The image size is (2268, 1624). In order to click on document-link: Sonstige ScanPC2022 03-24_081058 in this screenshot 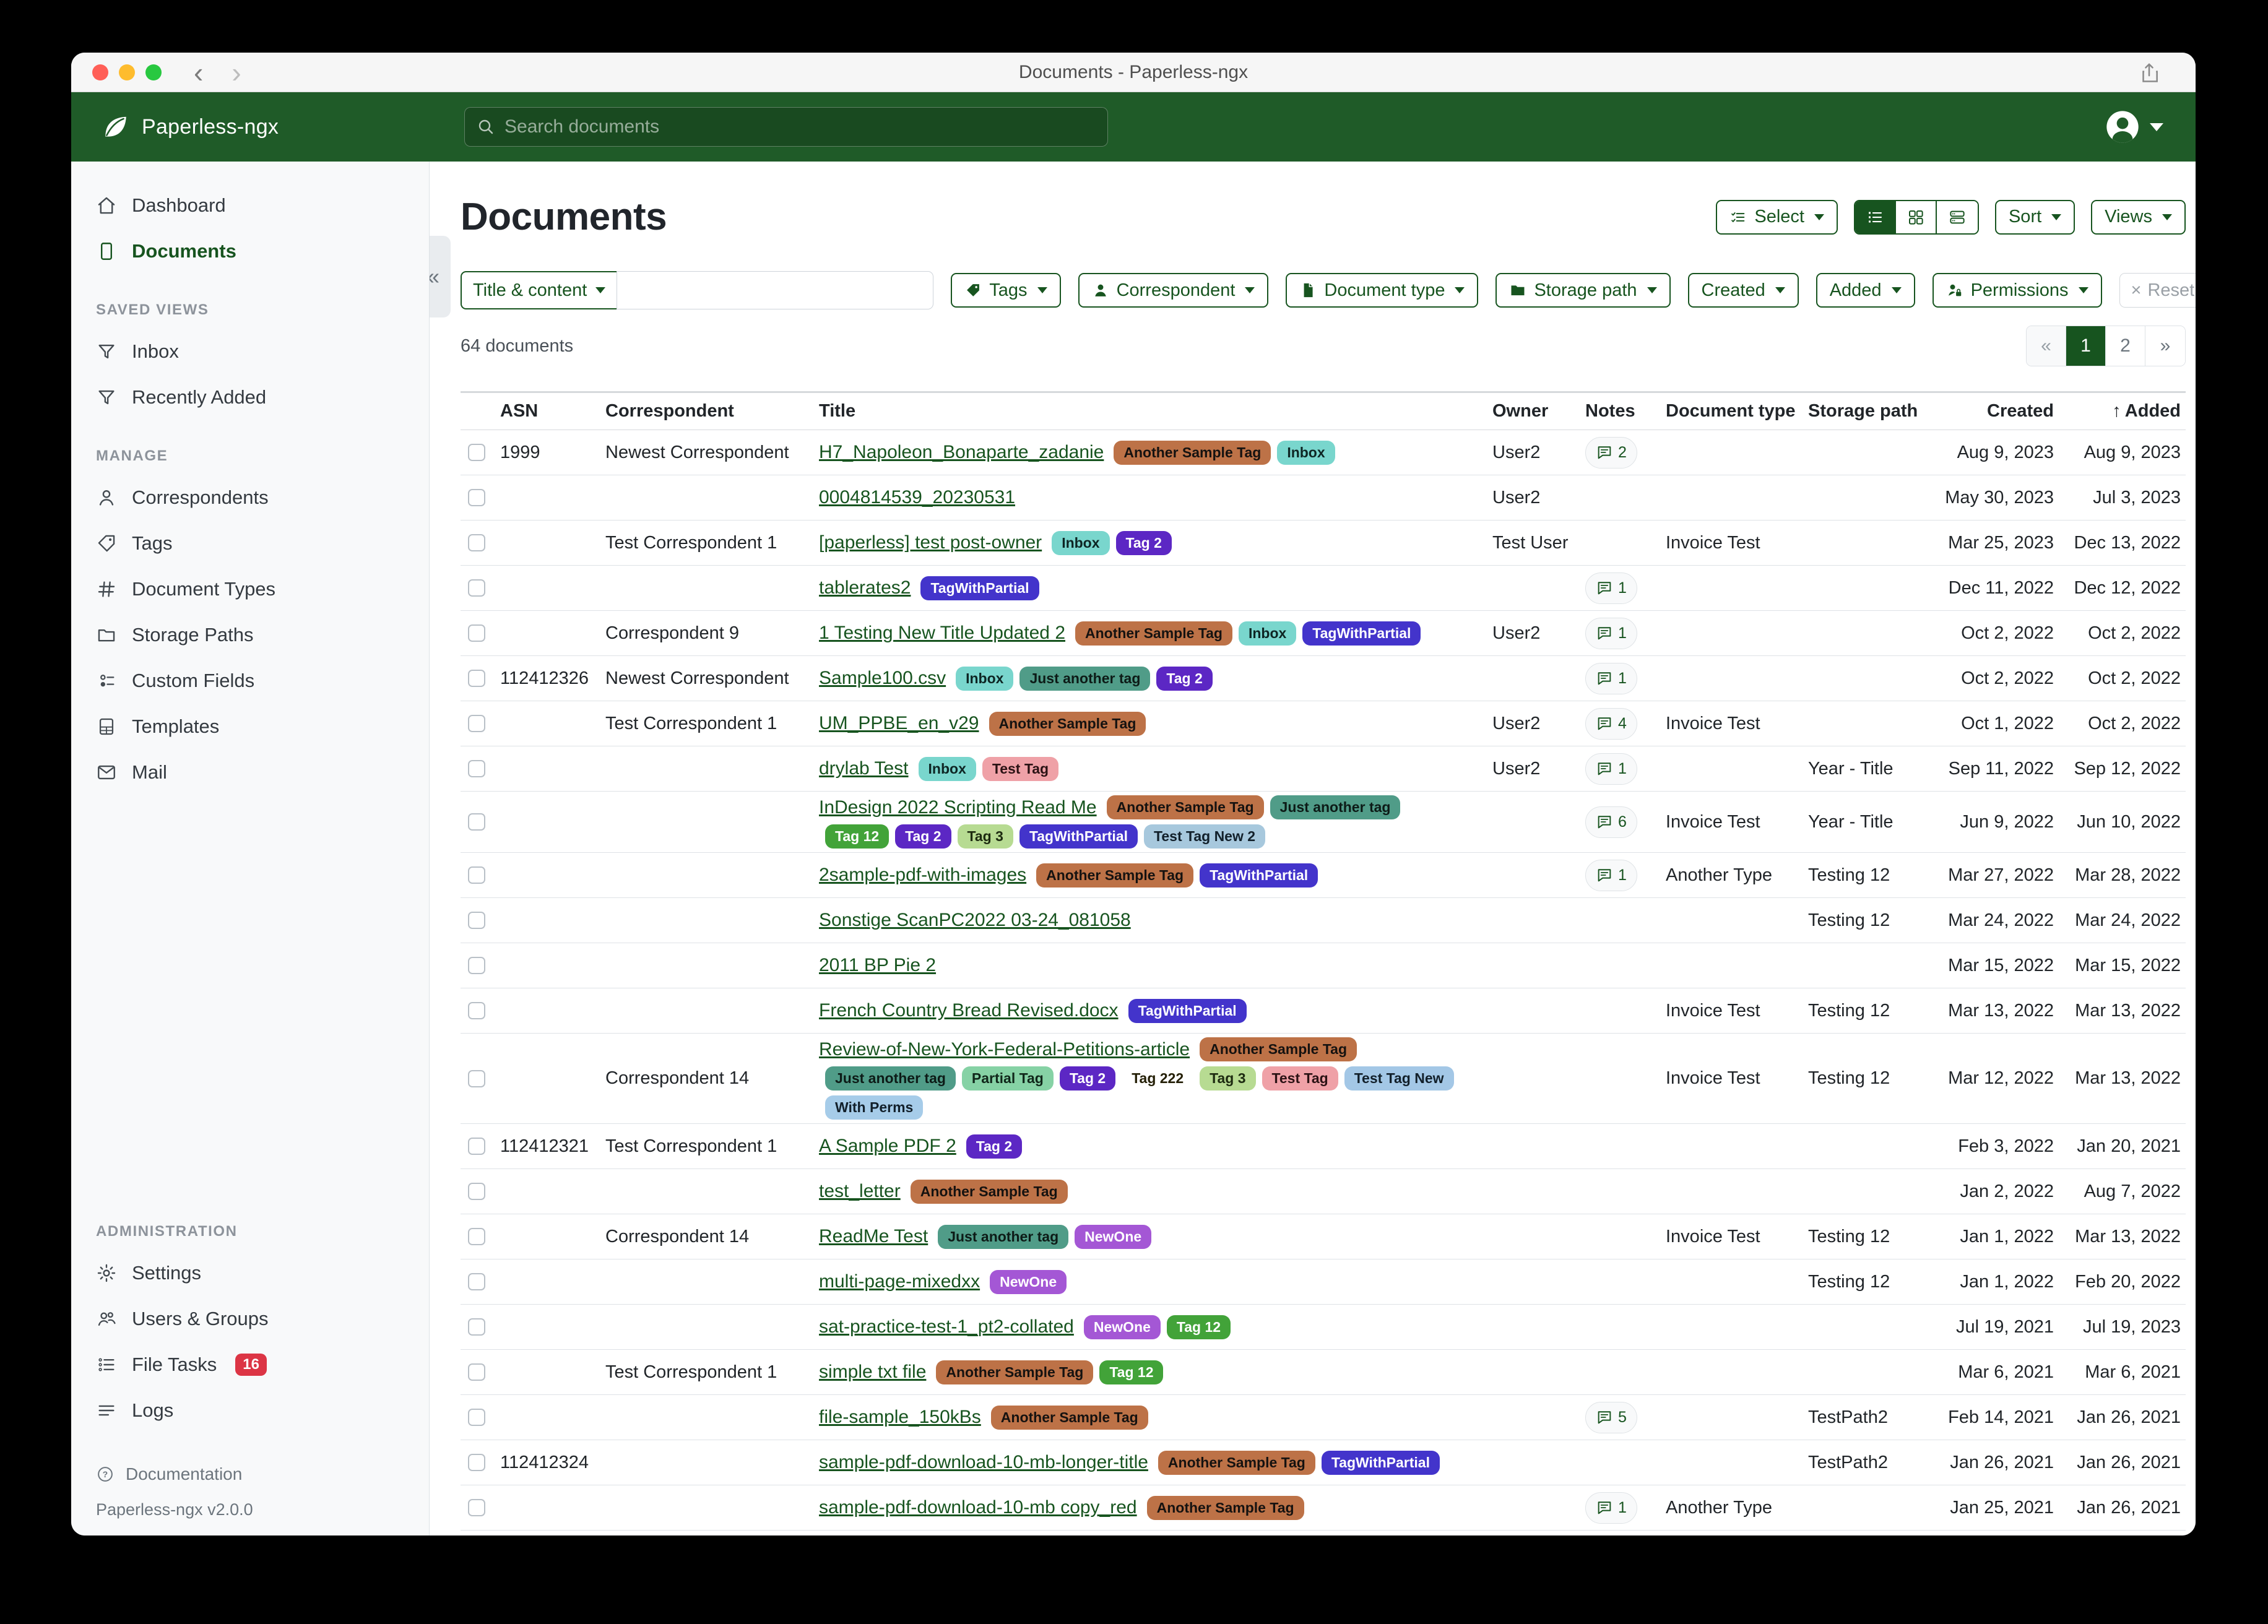, I will do `click(975, 920)`.